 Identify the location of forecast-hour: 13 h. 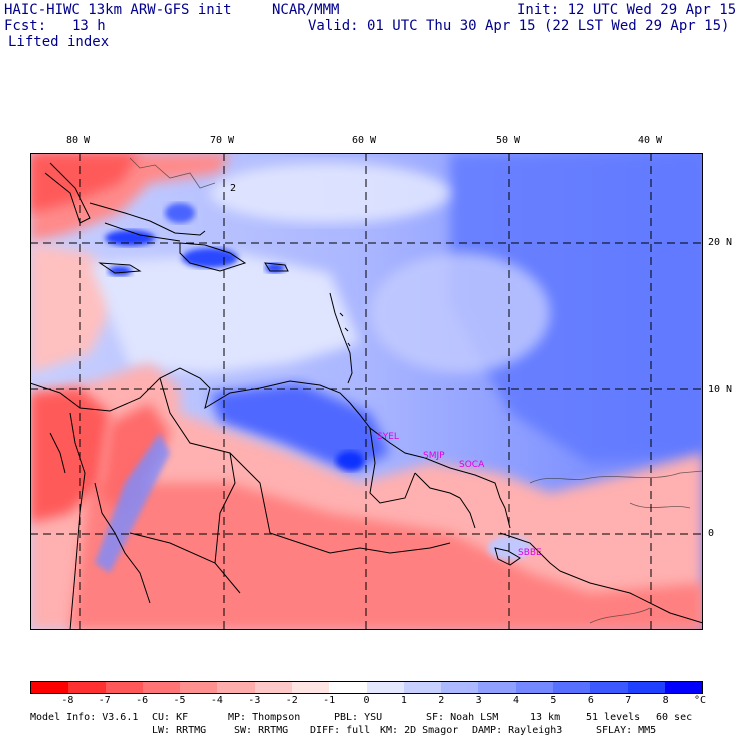
(89, 26).